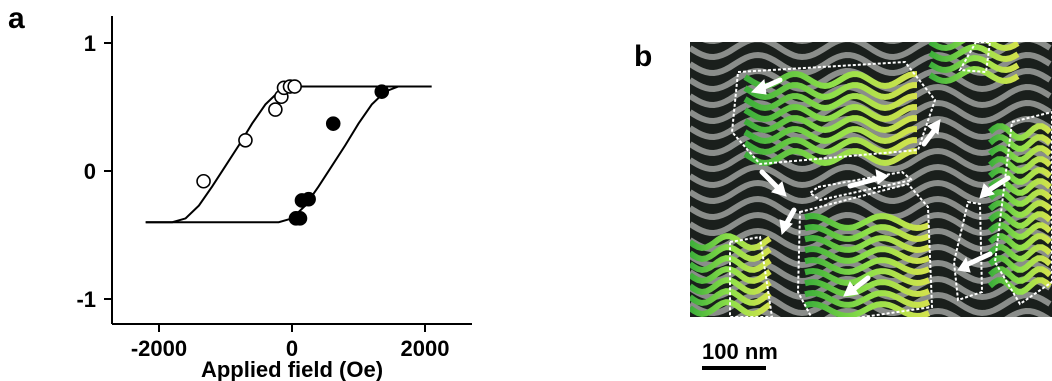 This screenshot has height=381, width=1052. I want to click on fit-curves, so click(288, 154).